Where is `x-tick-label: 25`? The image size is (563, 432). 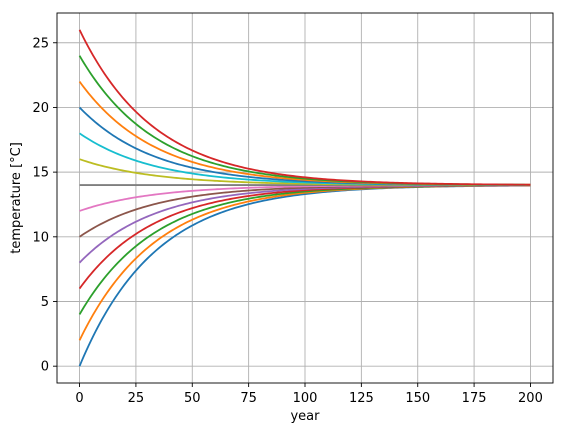 x-tick-label: 25 is located at coordinates (136, 398).